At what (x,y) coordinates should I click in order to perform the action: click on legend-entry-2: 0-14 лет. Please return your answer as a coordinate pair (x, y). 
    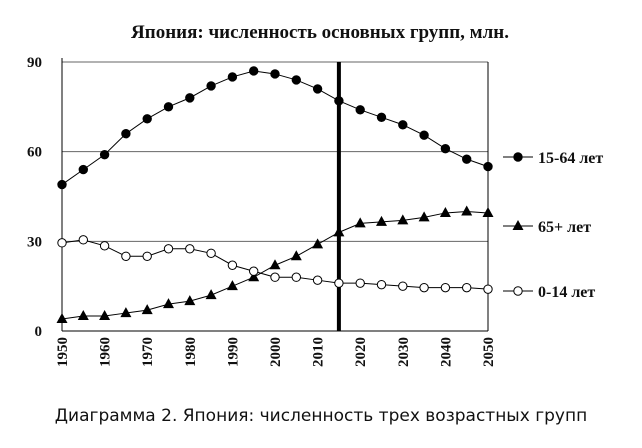
    Looking at the image, I should click on (549, 292).